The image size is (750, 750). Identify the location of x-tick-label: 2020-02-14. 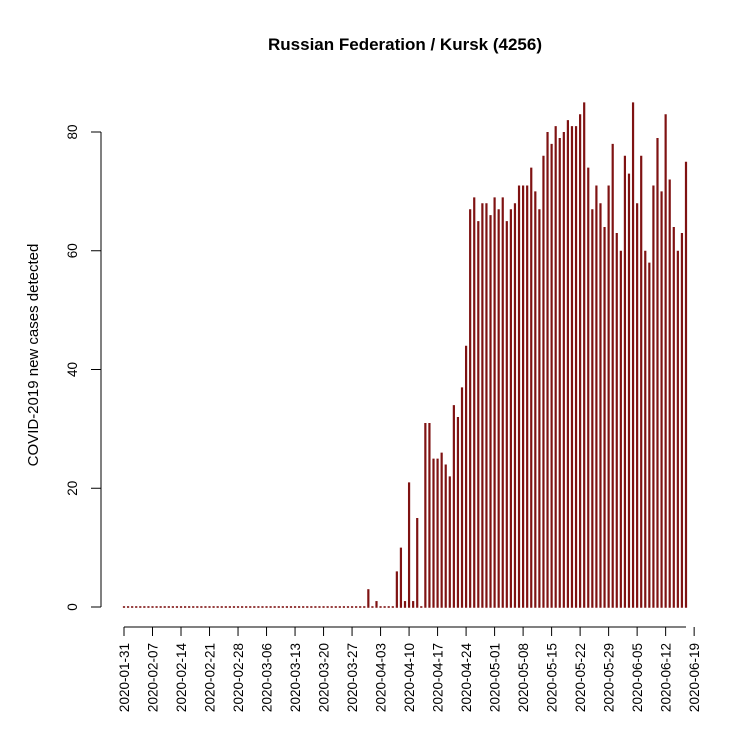
(181, 678).